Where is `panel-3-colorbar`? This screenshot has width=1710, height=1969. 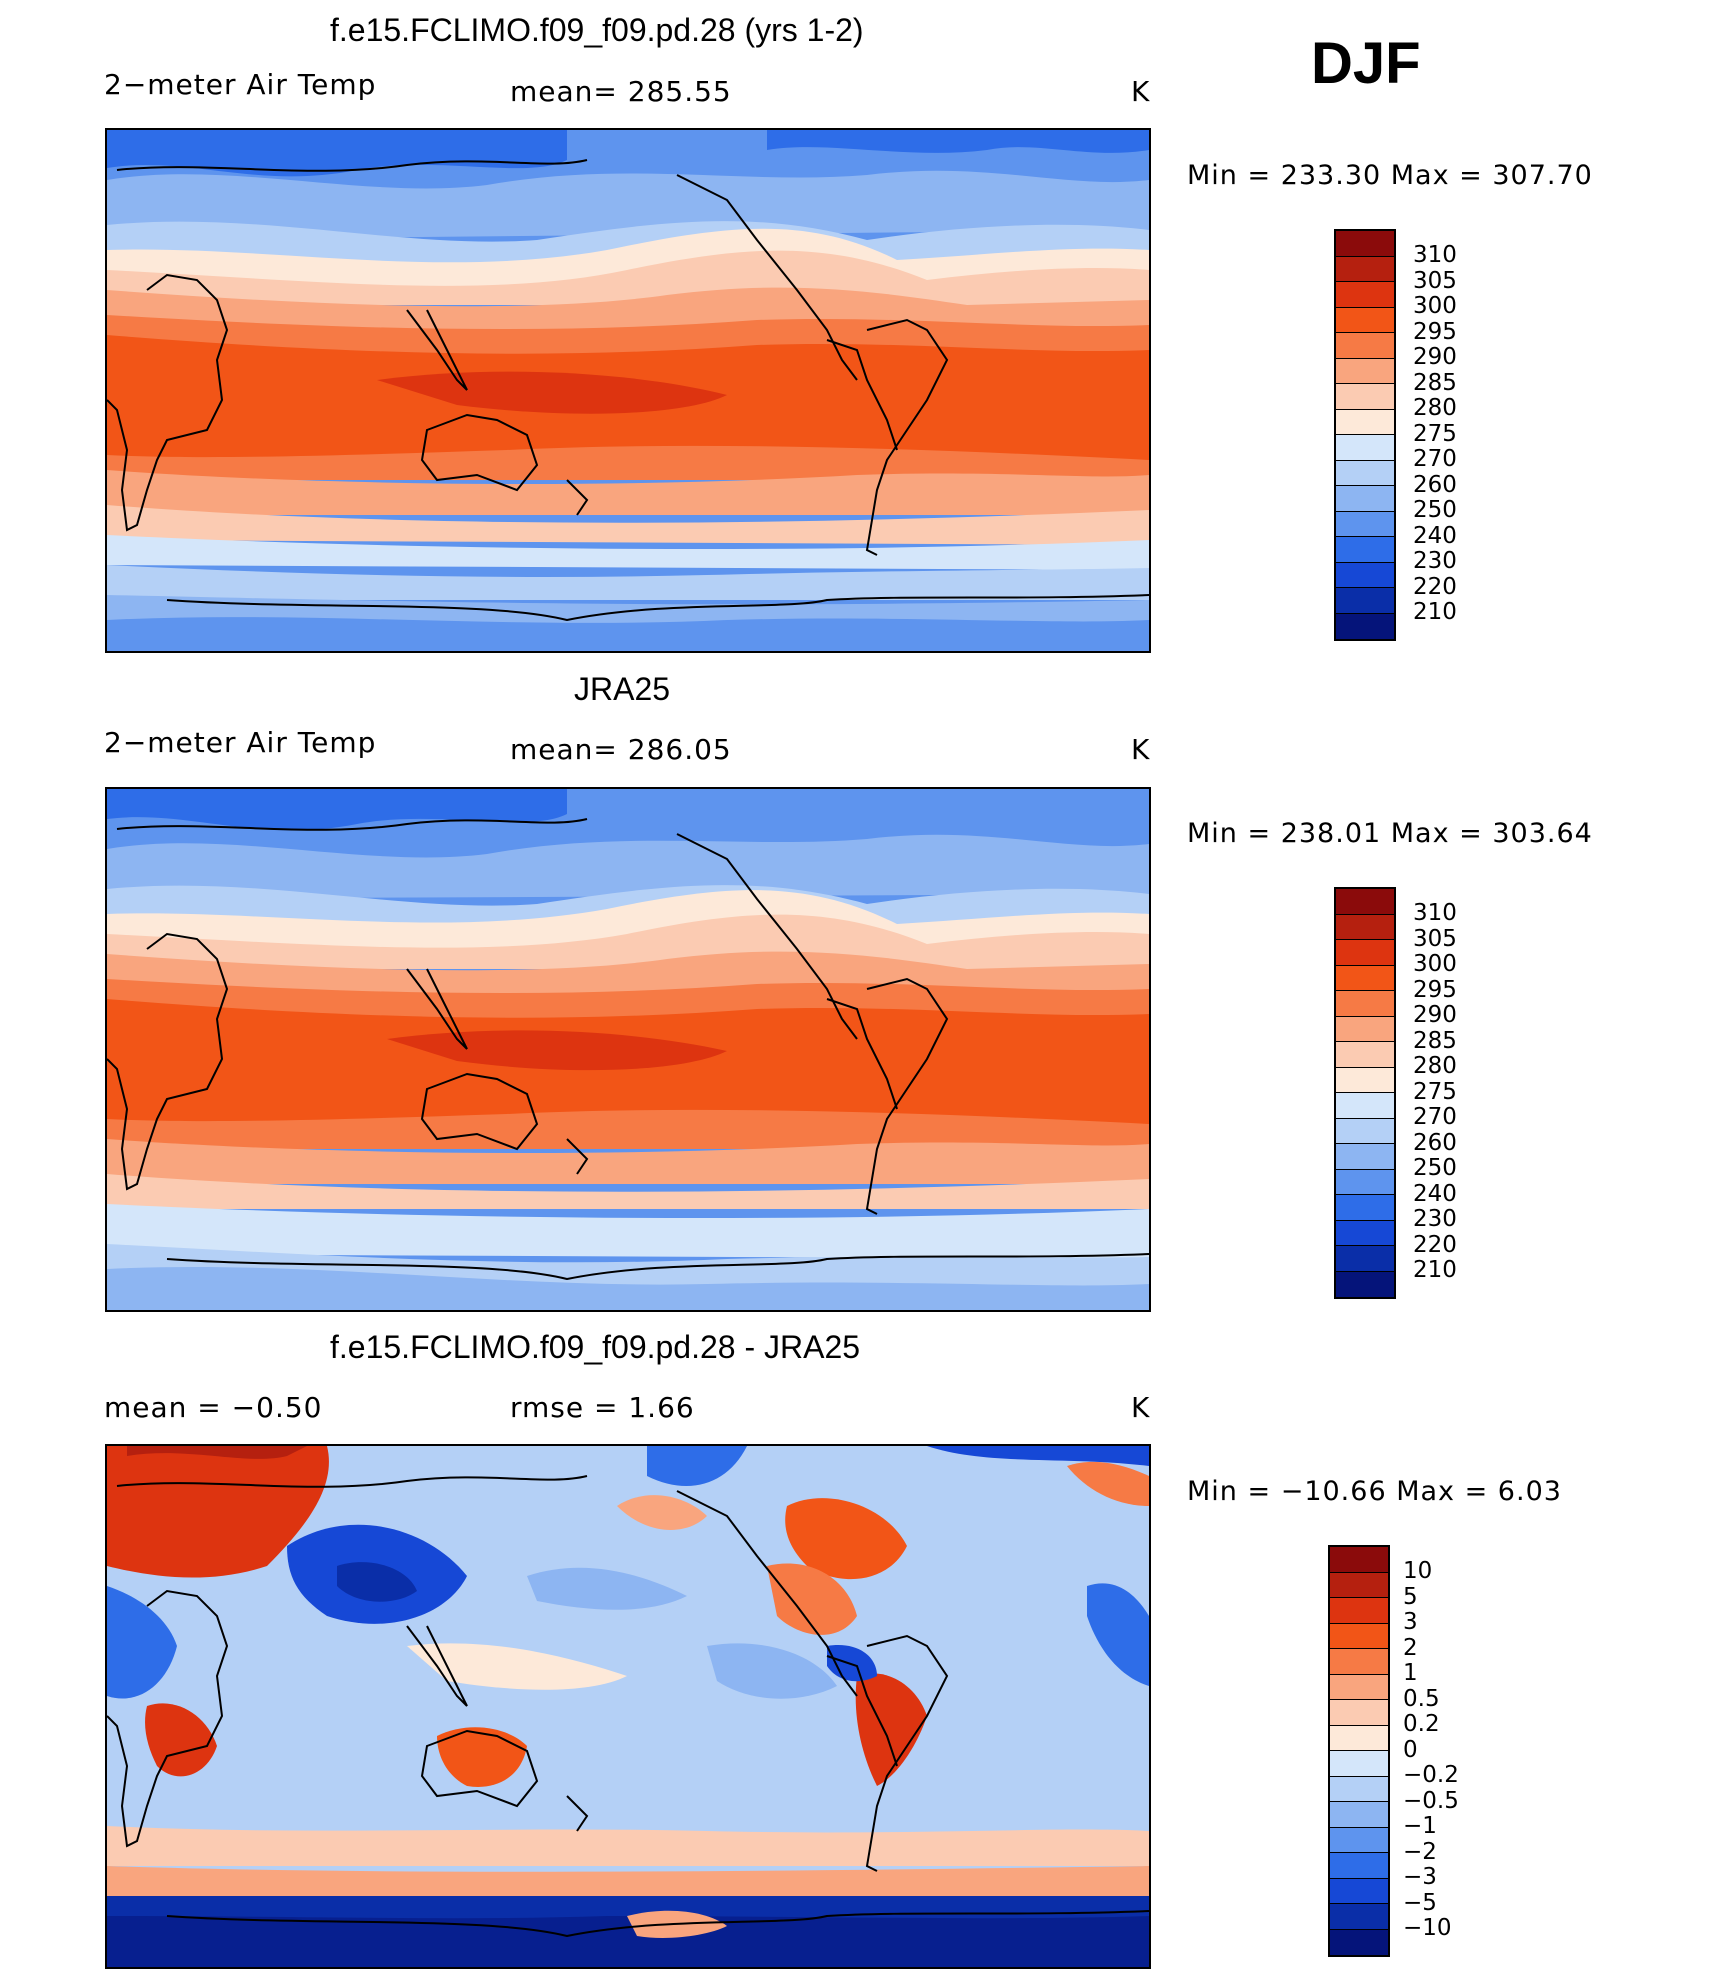 panel-3-colorbar is located at coordinates (1359, 1751).